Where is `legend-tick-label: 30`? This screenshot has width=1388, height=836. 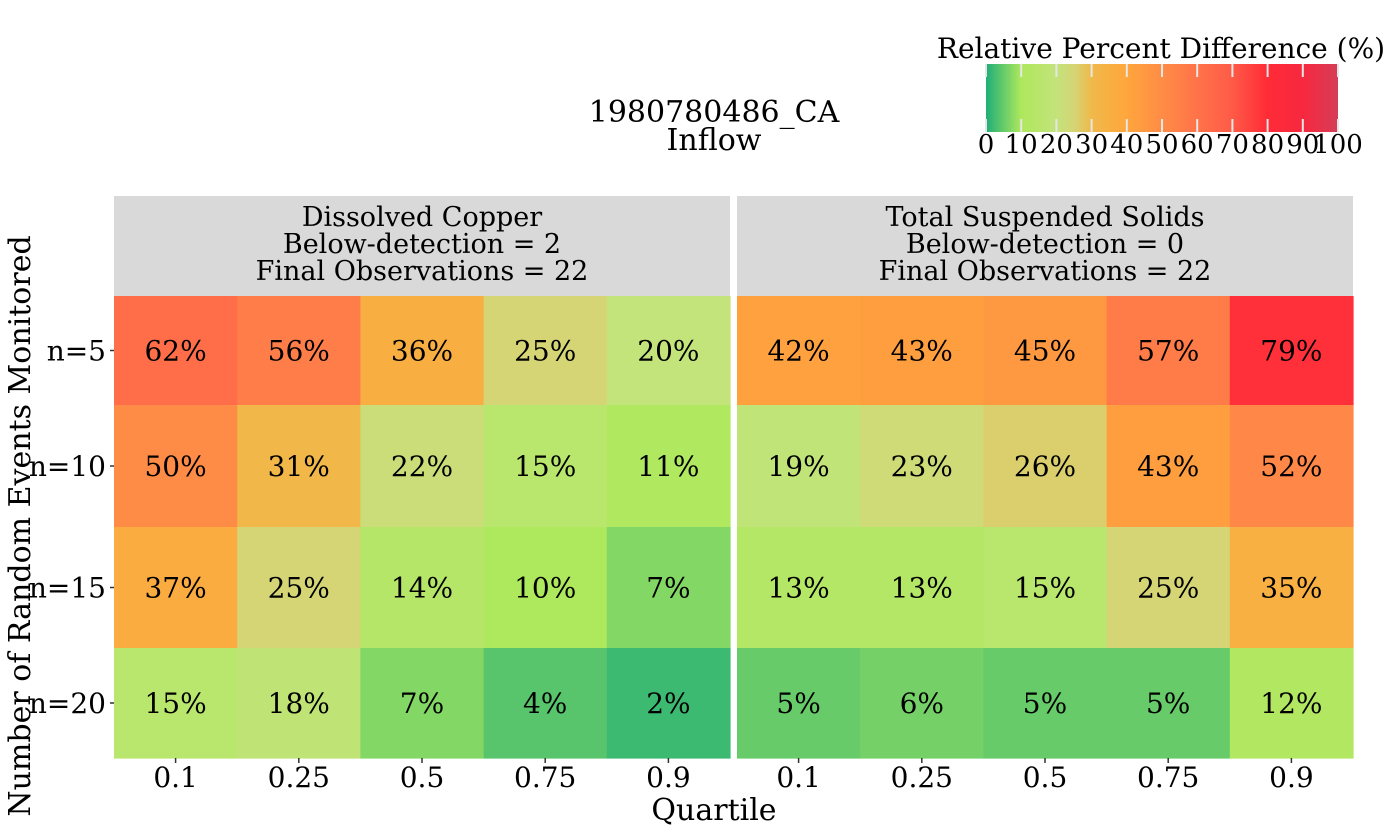 legend-tick-label: 30 is located at coordinates (1091, 145).